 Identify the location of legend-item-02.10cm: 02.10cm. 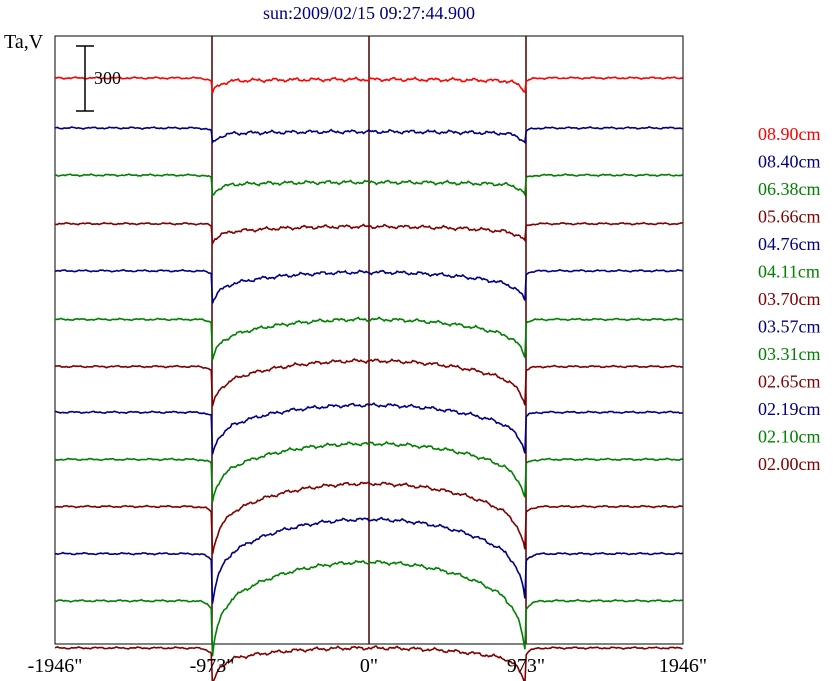
(789, 437).